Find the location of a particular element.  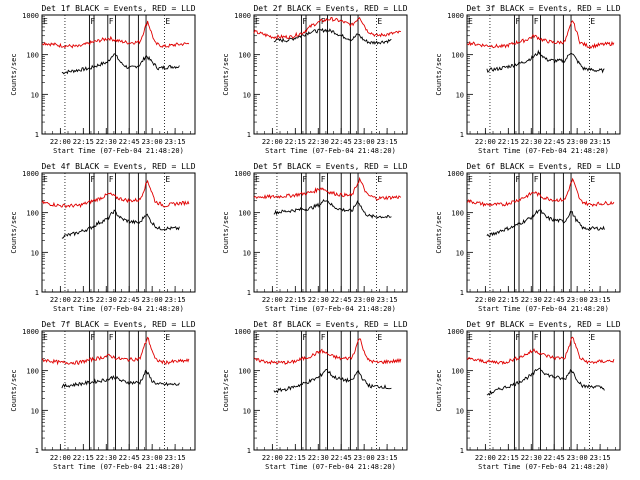

chart-title: Det 3f BLACK = Events, RED = LLD is located at coordinates (543, 8).